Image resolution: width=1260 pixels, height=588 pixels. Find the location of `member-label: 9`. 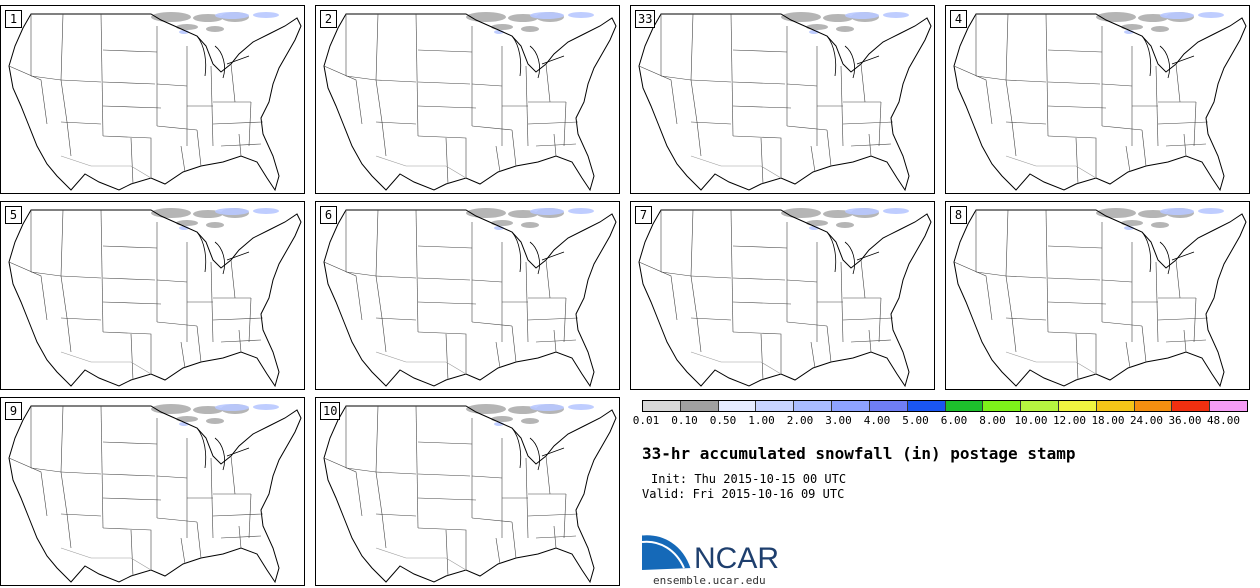

member-label: 9 is located at coordinates (13, 411).